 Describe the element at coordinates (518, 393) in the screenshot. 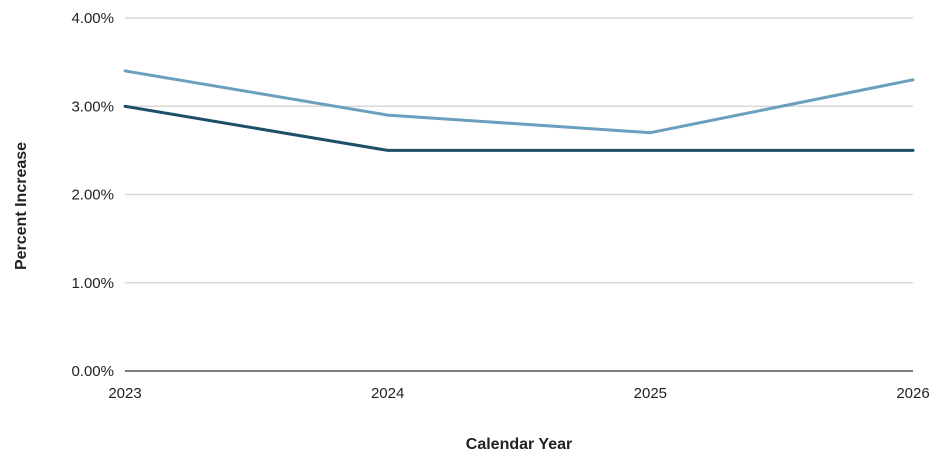

I see `x-axis-tick-labels: 2023 2024 2025 2026` at that location.